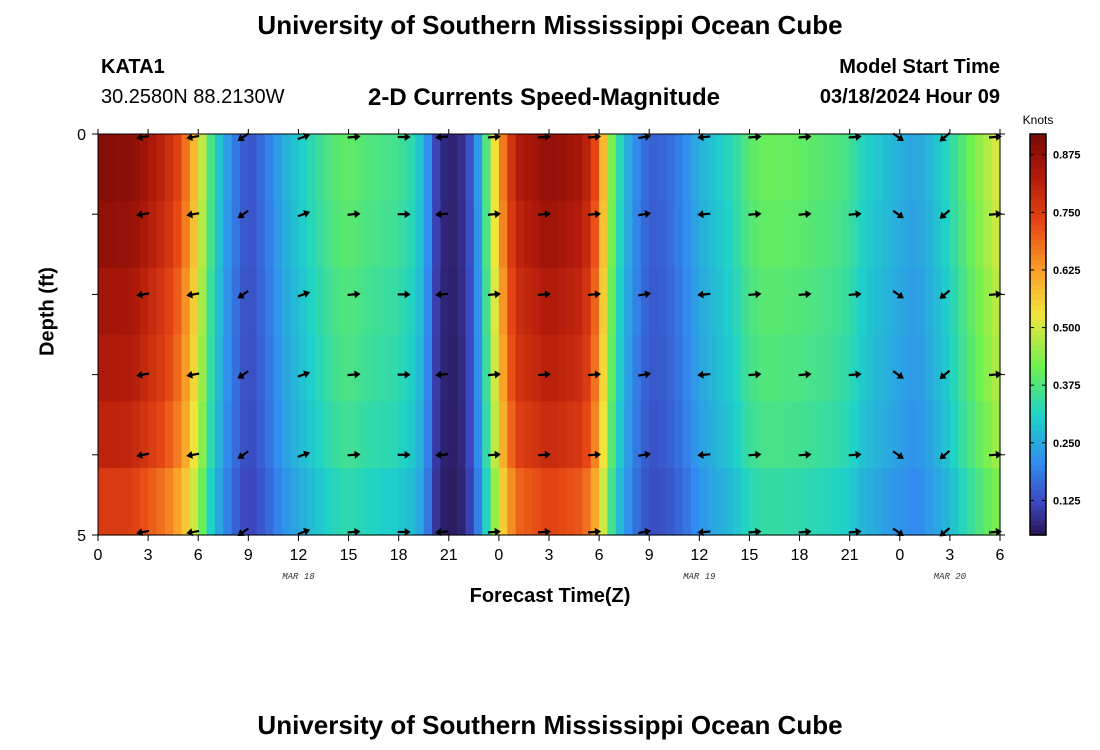 The width and height of the screenshot is (1100, 750). What do you see at coordinates (699, 577) in the screenshot?
I see `date-label: MAR 19` at bounding box center [699, 577].